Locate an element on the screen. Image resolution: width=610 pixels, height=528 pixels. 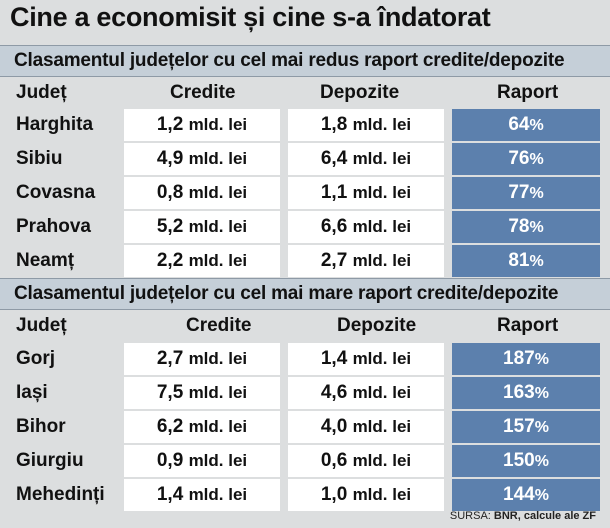
table-row: Bihor 6,2 mld. lei 4,0 mld. lei 157% is located at coordinates (305, 427).